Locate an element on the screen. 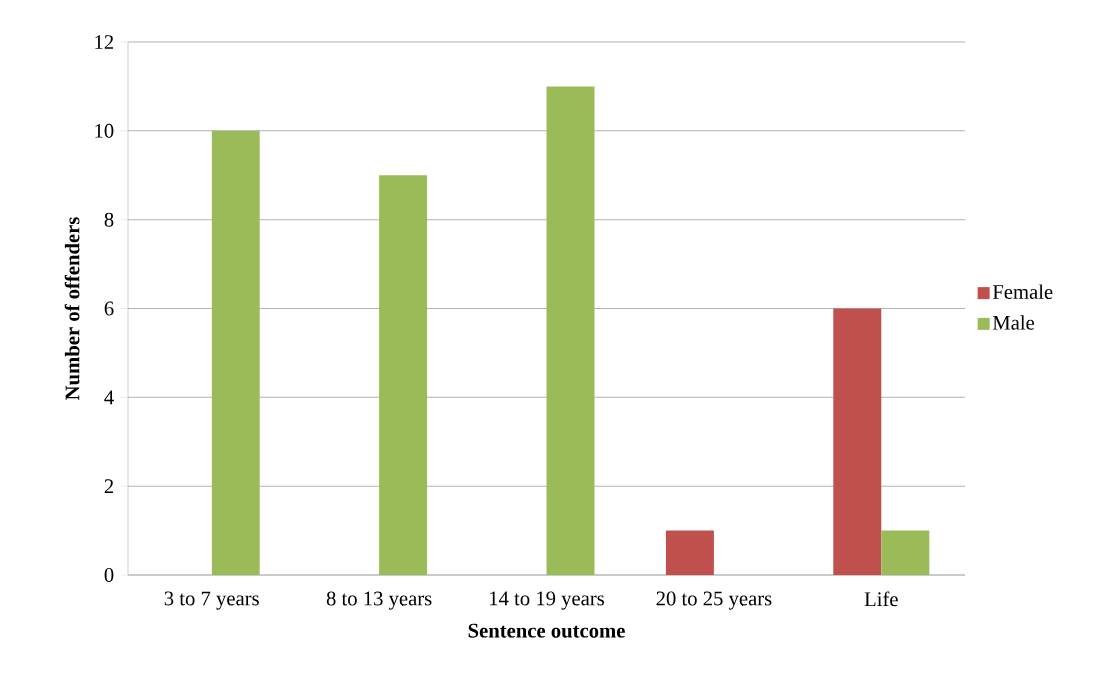  x-tick-label: 3 to 7 years is located at coordinates (211, 600).